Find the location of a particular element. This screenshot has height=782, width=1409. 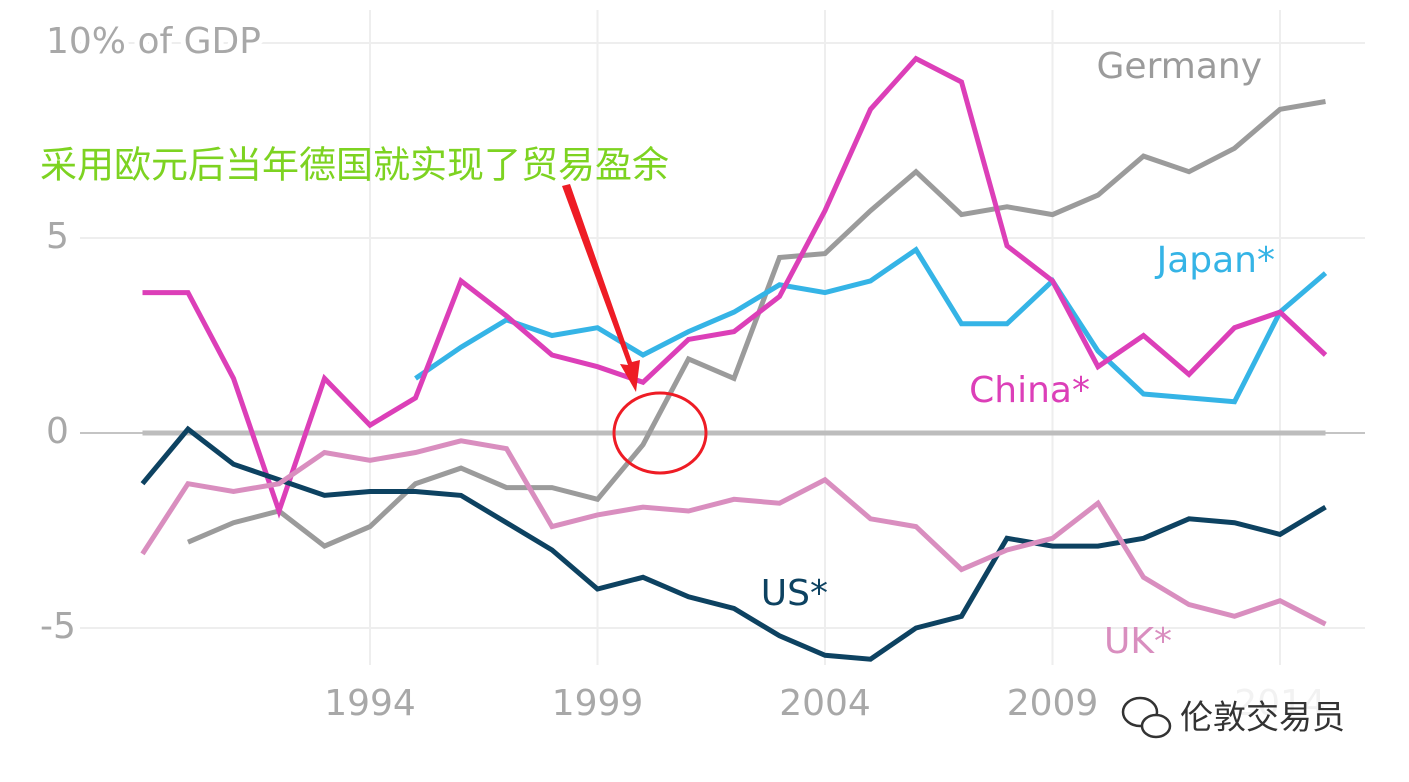

watermark-group: 伦敦交易员 is located at coordinates (1238, 718).